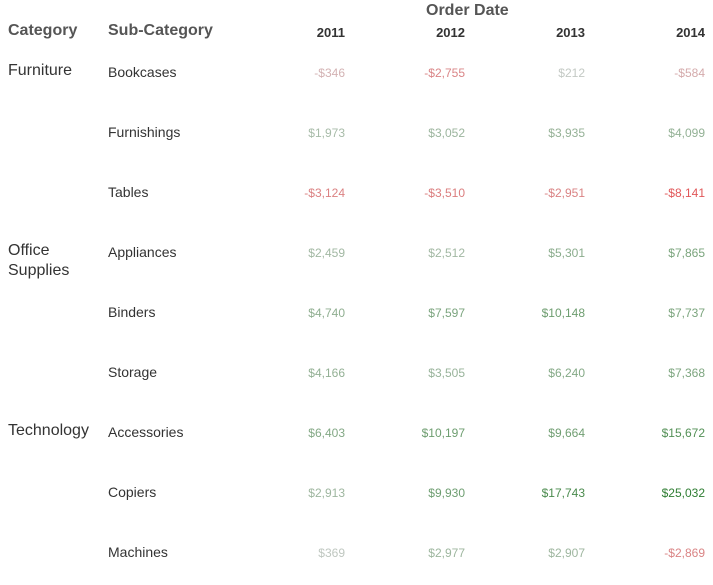  What do you see at coordinates (686, 373) in the screenshot?
I see `profit-cell: $7,368` at bounding box center [686, 373].